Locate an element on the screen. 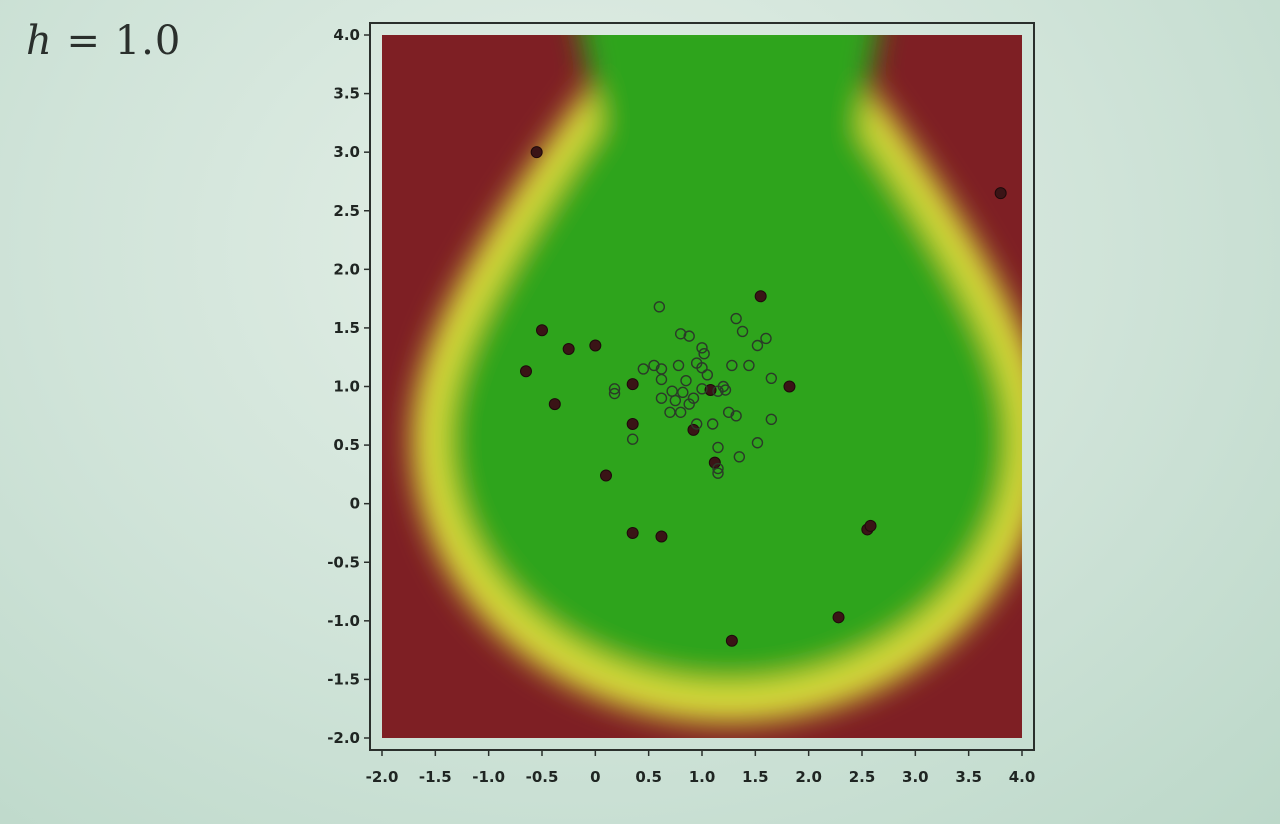 This screenshot has width=1280, height=824. x-tick-label: 1.5 is located at coordinates (755, 777).